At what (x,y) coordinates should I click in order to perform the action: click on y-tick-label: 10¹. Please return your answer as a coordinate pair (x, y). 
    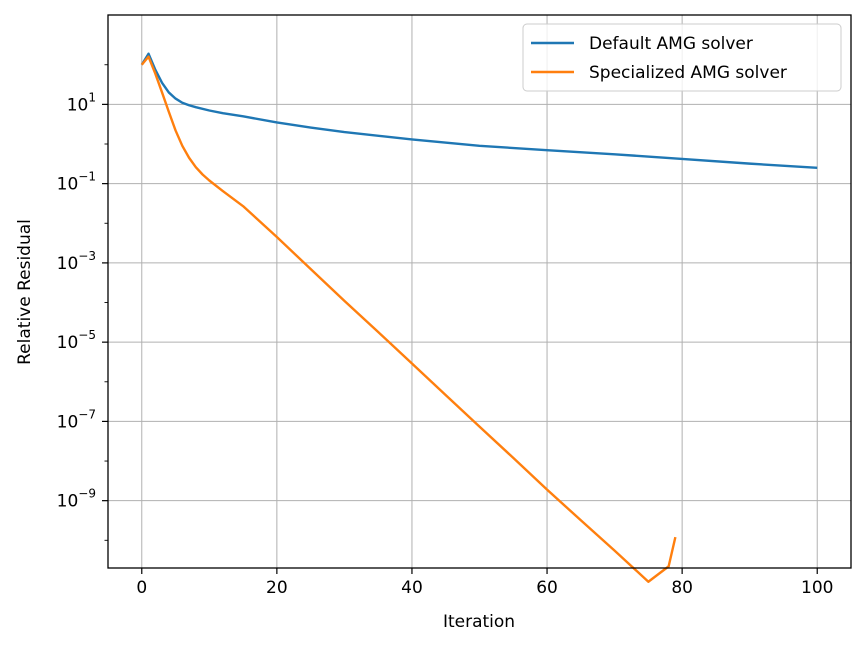
    Looking at the image, I should click on (81, 102).